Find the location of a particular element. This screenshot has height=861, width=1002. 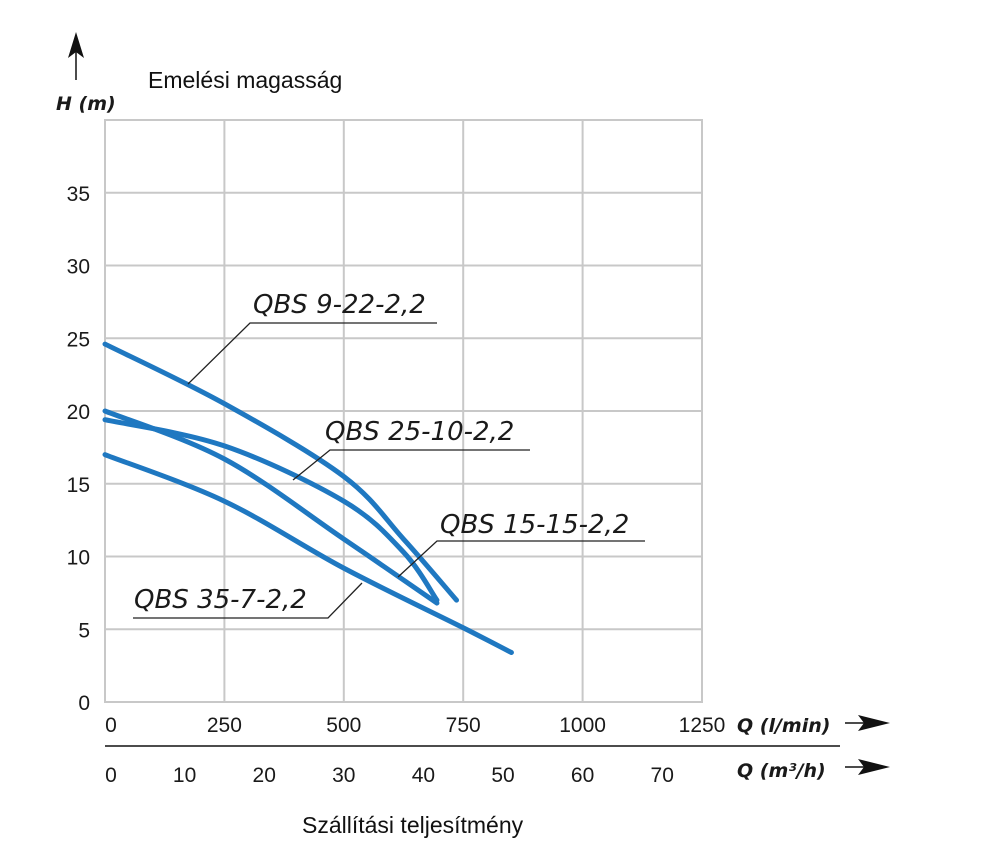

y-tick-label: 35 is located at coordinates (78, 194).